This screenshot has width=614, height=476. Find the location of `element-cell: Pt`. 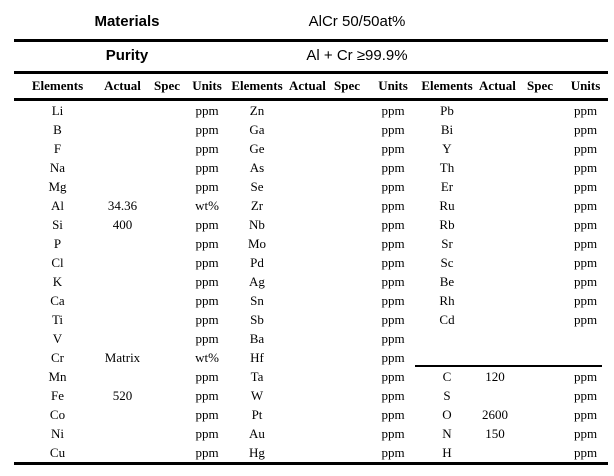

element-cell: Pt is located at coordinates (257, 414).